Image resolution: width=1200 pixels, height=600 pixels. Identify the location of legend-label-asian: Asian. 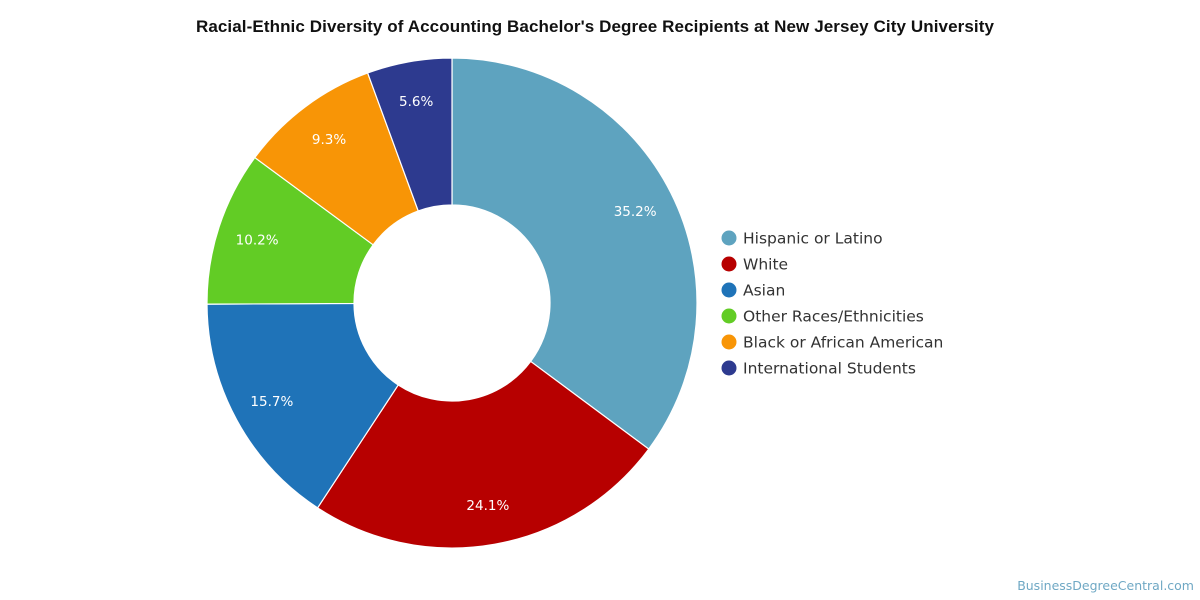
(764, 291).